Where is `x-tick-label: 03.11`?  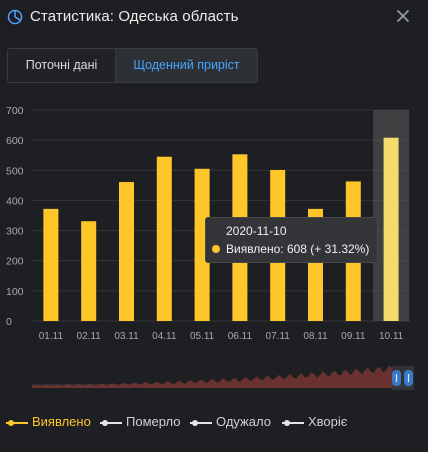
x-tick-label: 03.11 is located at coordinates (126, 336).